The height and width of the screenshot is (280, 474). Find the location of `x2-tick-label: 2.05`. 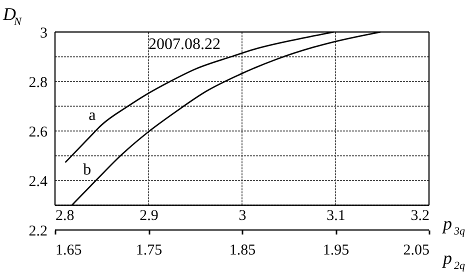

x2-tick-label: 2.05 is located at coordinates (416, 250).